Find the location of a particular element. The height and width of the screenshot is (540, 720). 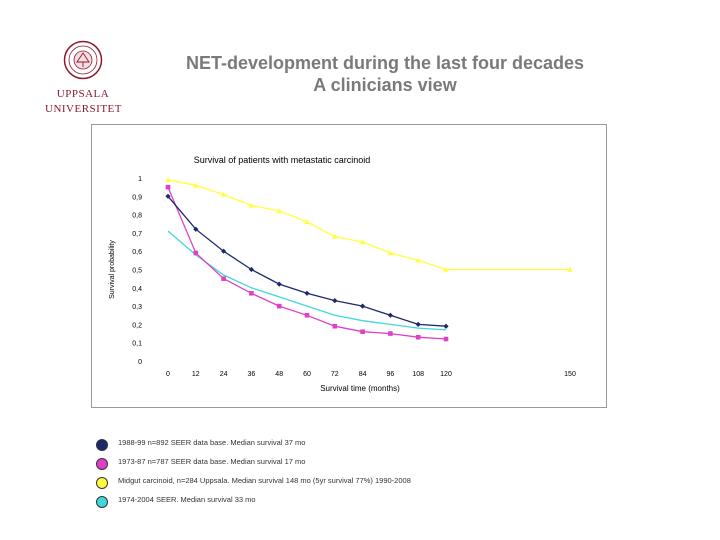

university-seal-icon is located at coordinates (83, 60).